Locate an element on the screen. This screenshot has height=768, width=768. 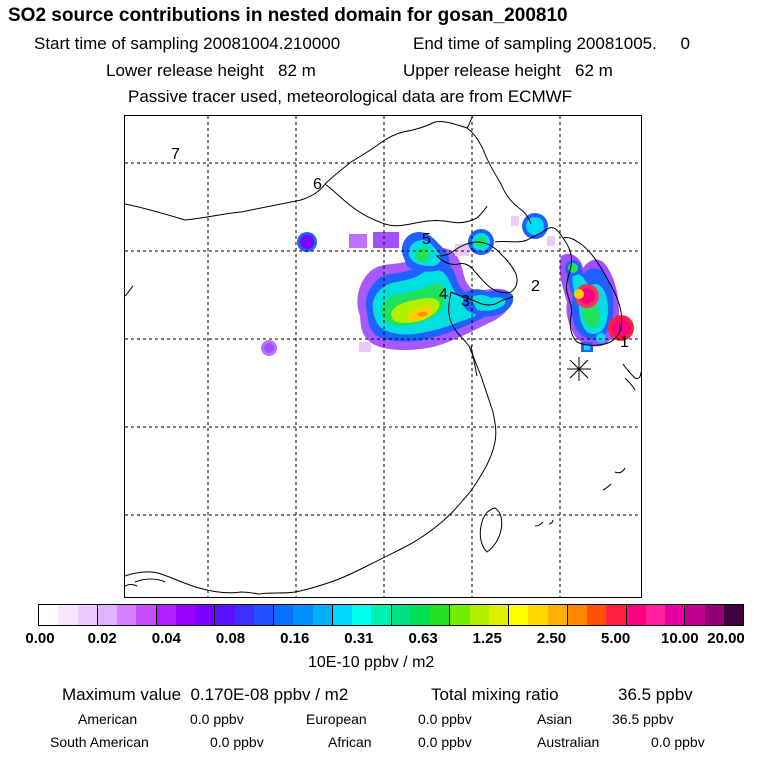
colorbar-tick-label: 20.00 is located at coordinates (726, 638).